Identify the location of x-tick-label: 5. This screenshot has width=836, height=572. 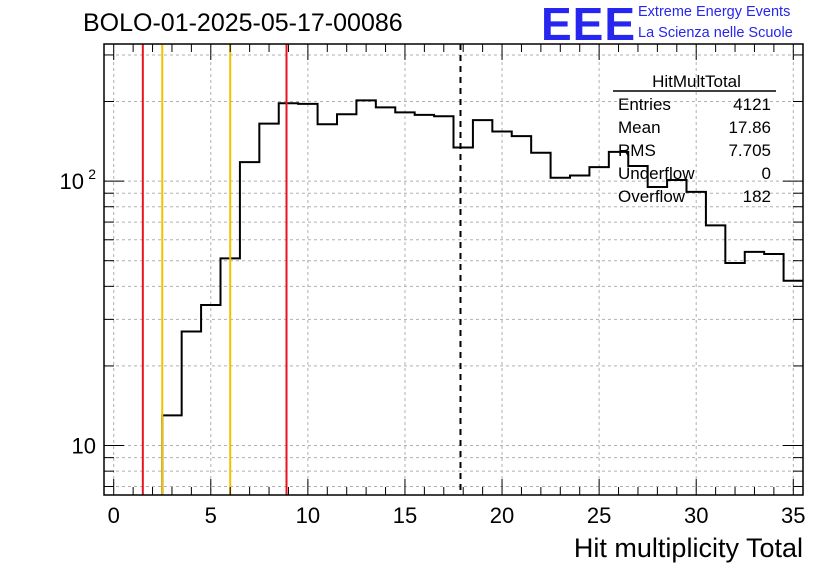
(211, 515).